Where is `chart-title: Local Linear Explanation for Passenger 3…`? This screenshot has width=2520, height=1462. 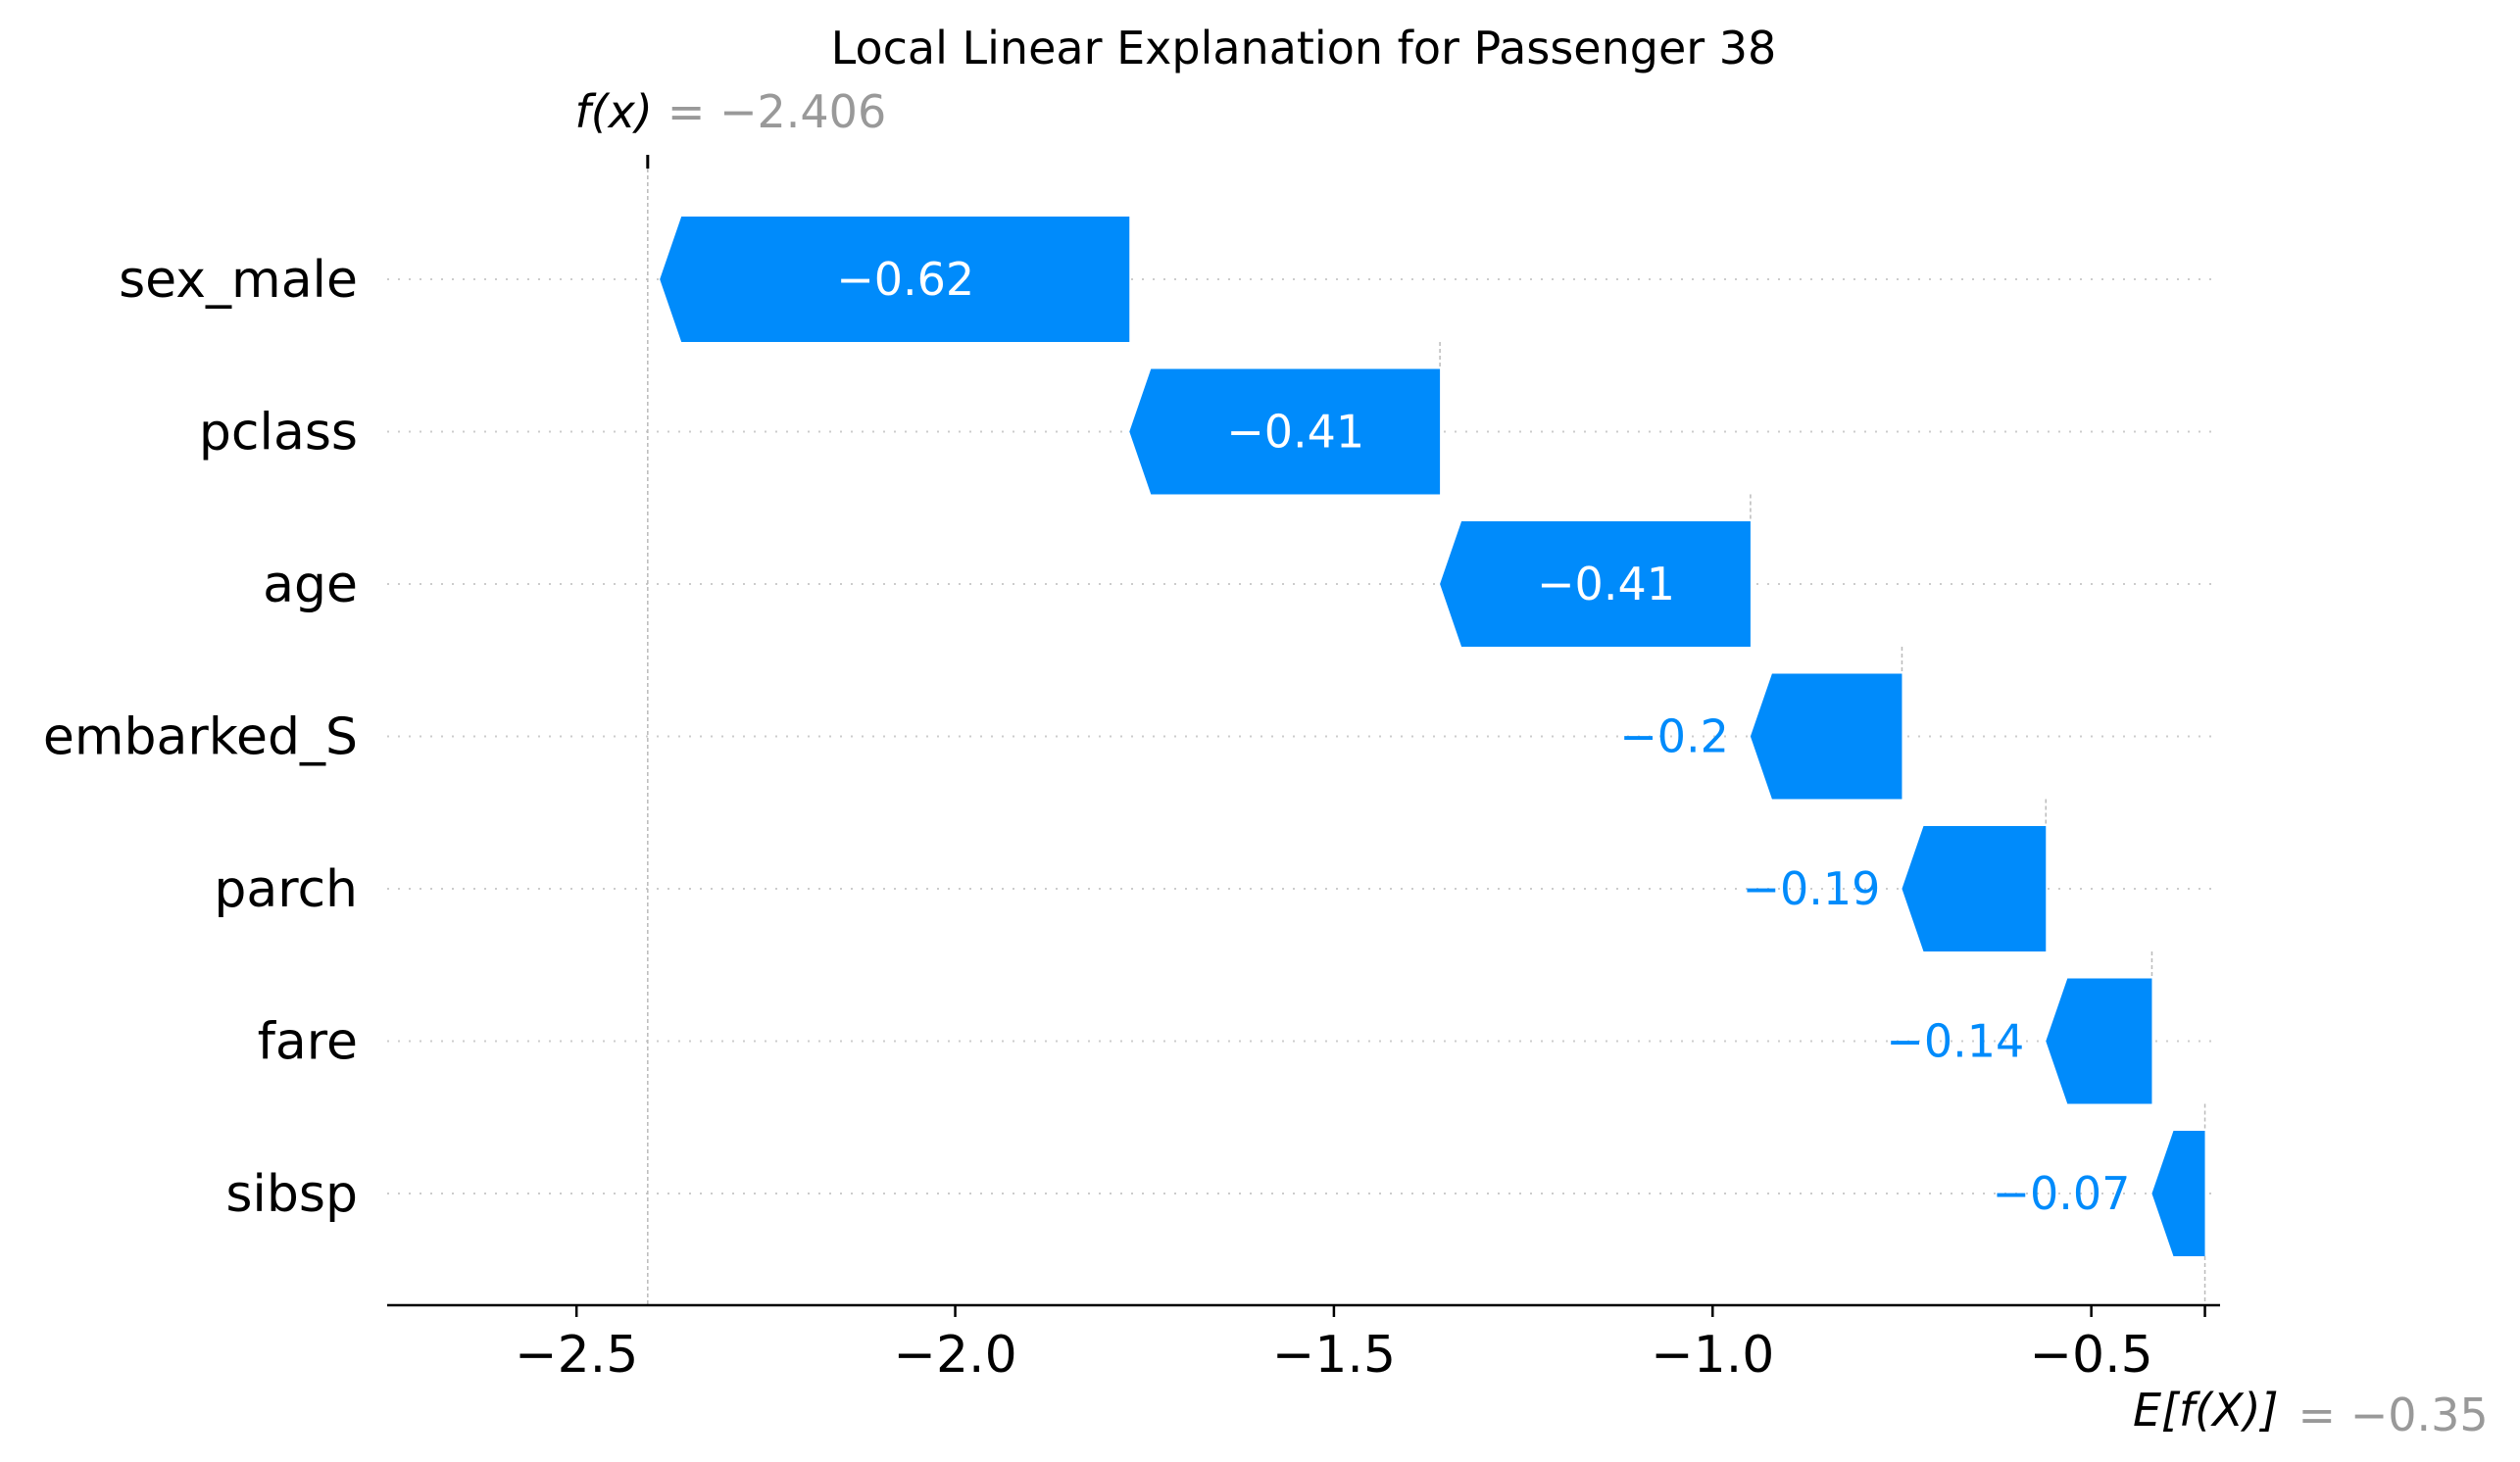 chart-title: Local Linear Explanation for Passenger 3… is located at coordinates (1304, 48).